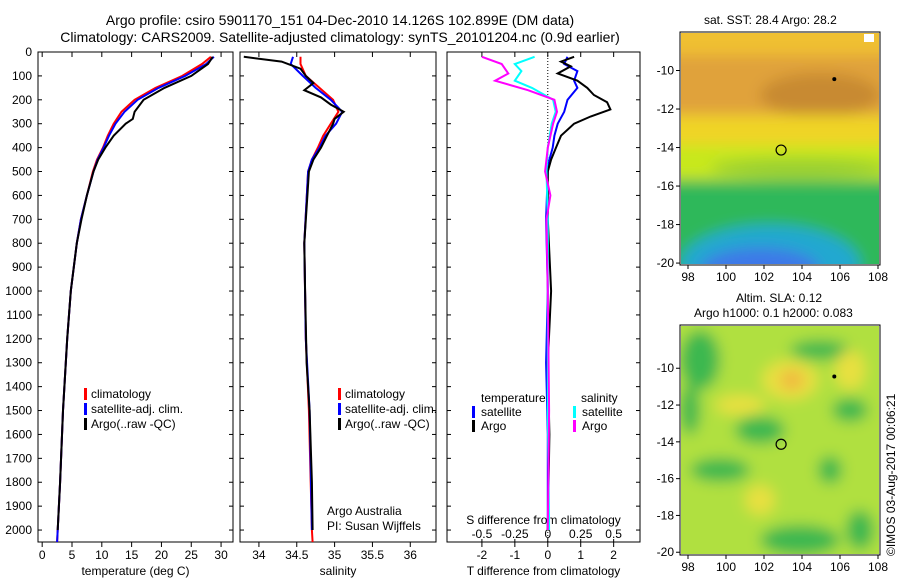  I want to click on x2-axis-label: S difference from climatology, so click(543, 520).